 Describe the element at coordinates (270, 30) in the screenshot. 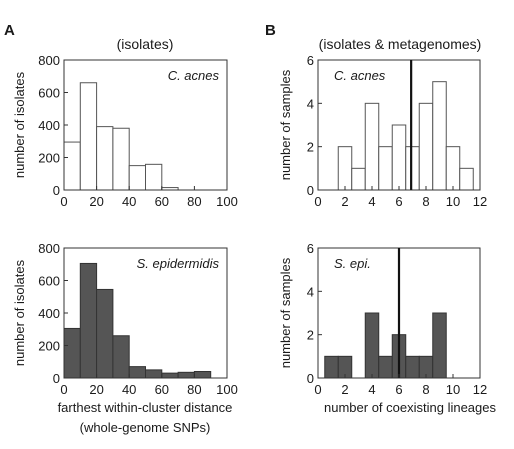

I see `panel-label-b: B` at that location.